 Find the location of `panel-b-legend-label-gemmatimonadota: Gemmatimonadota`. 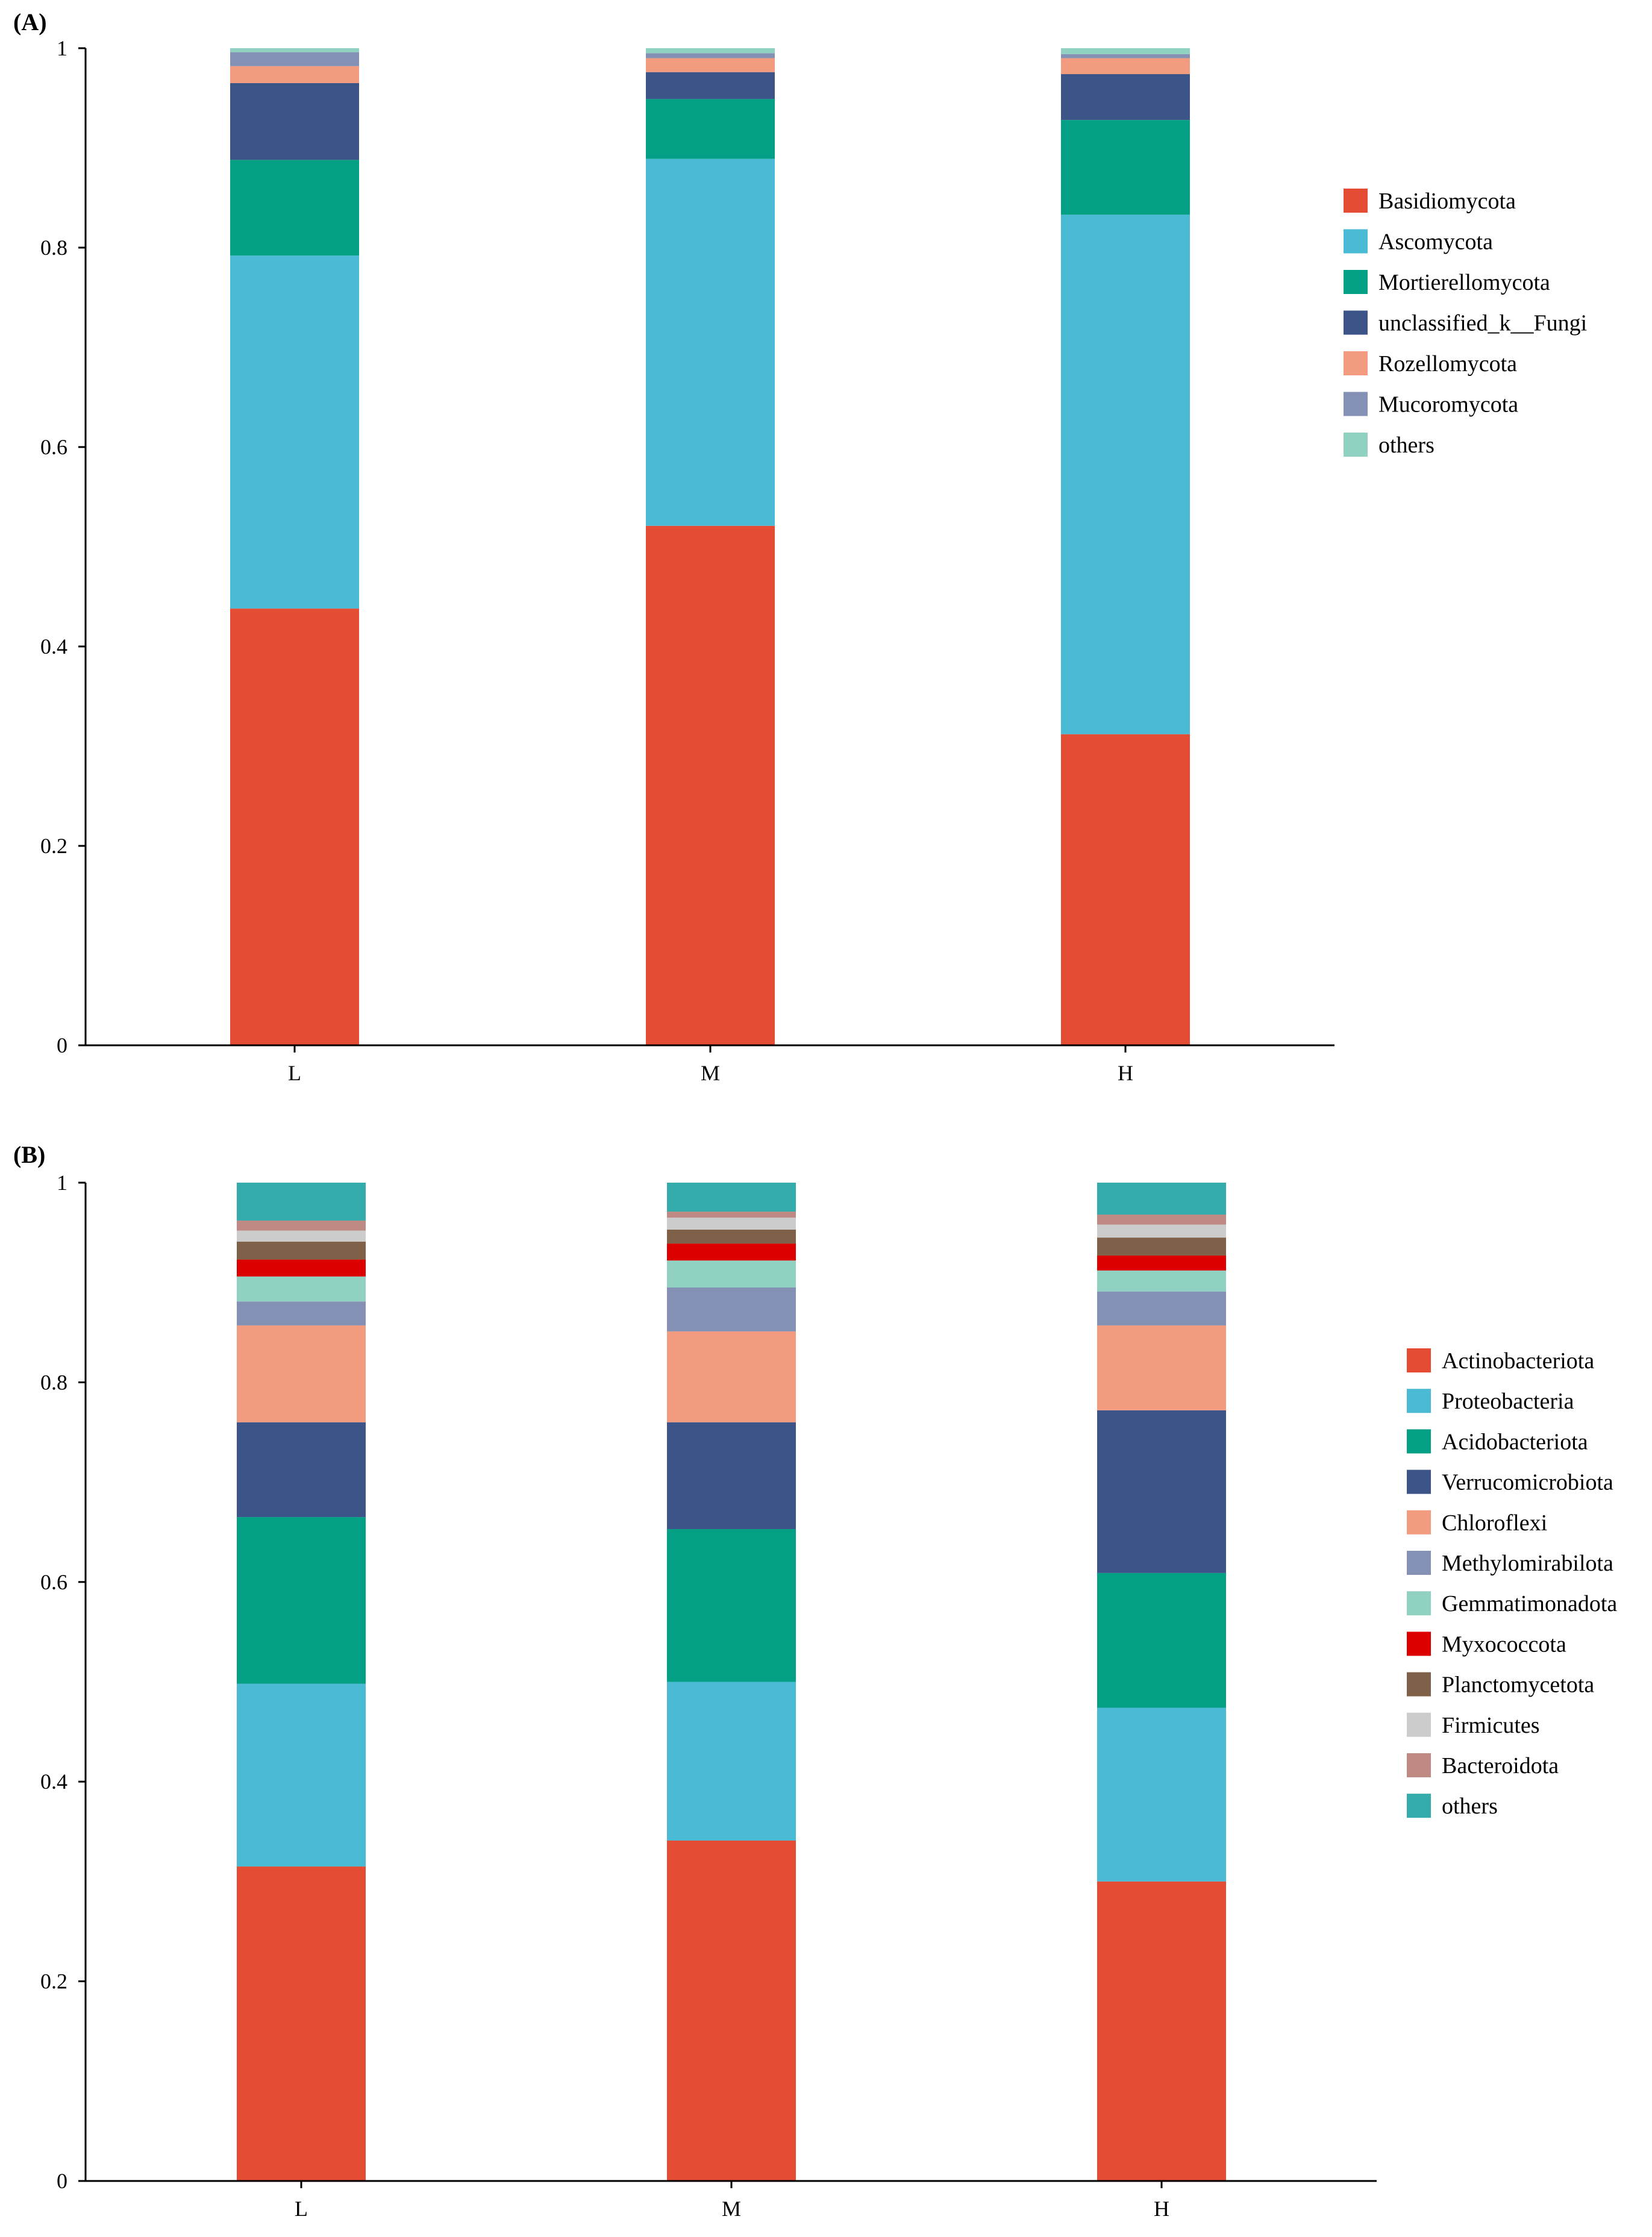

panel-b-legend-label-gemmatimonadota: Gemmatimonadota is located at coordinates (1529, 1603).